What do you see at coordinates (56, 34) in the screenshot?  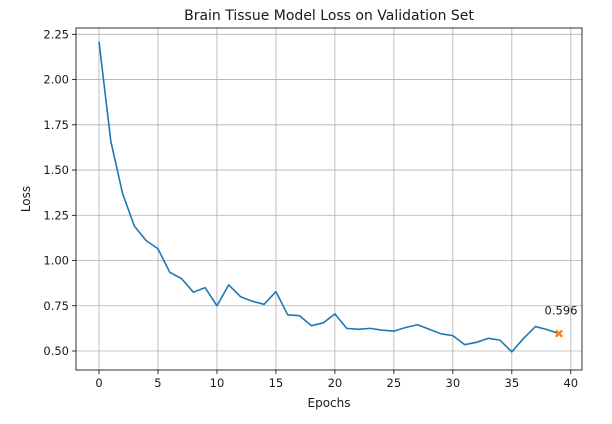 I see `y-tick-label: 2.25` at bounding box center [56, 34].